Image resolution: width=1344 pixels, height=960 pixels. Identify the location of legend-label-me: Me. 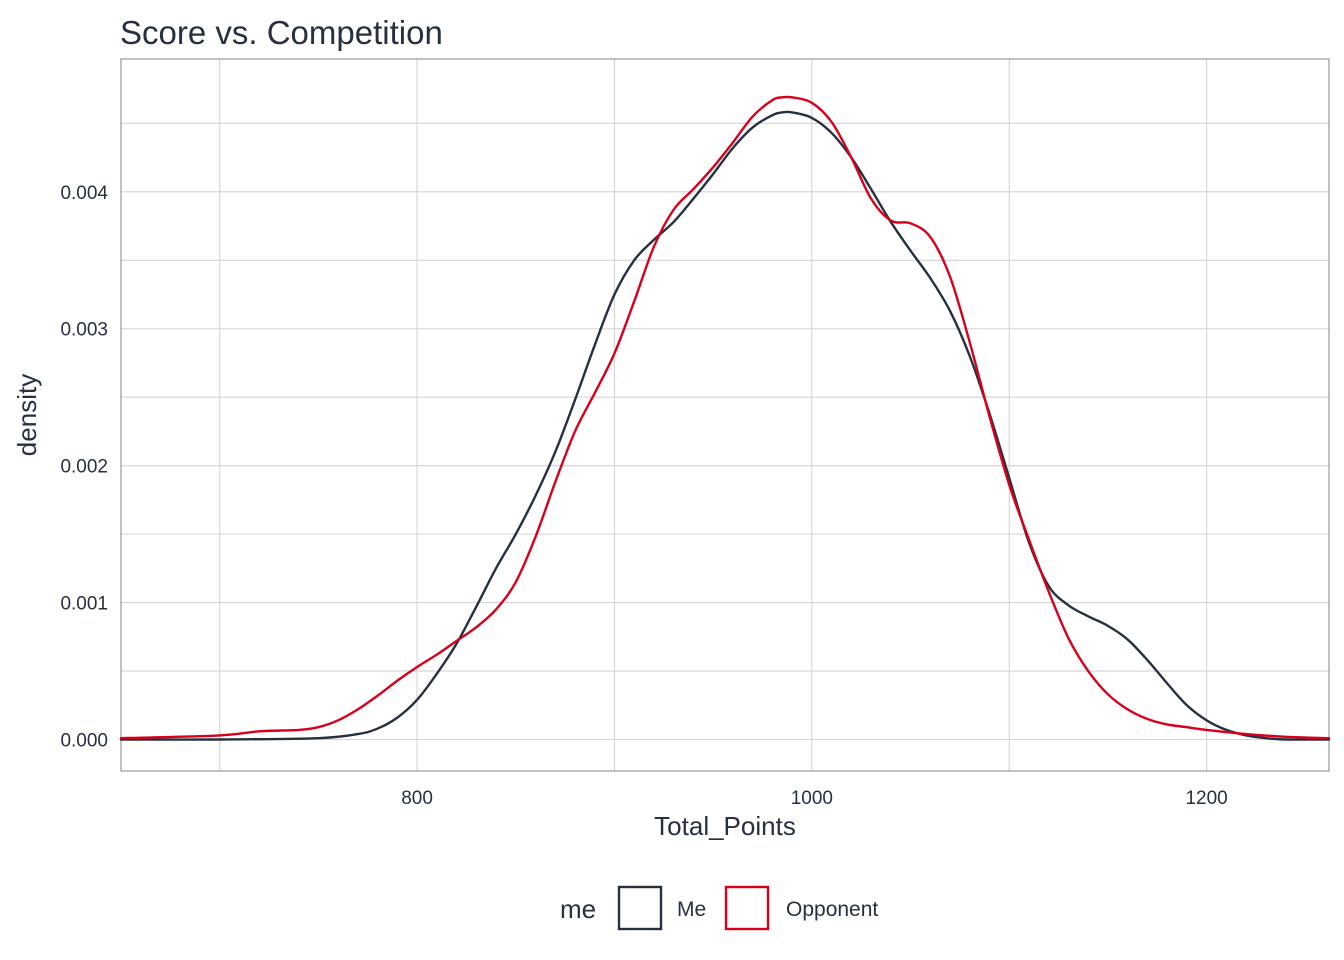
(691, 909).